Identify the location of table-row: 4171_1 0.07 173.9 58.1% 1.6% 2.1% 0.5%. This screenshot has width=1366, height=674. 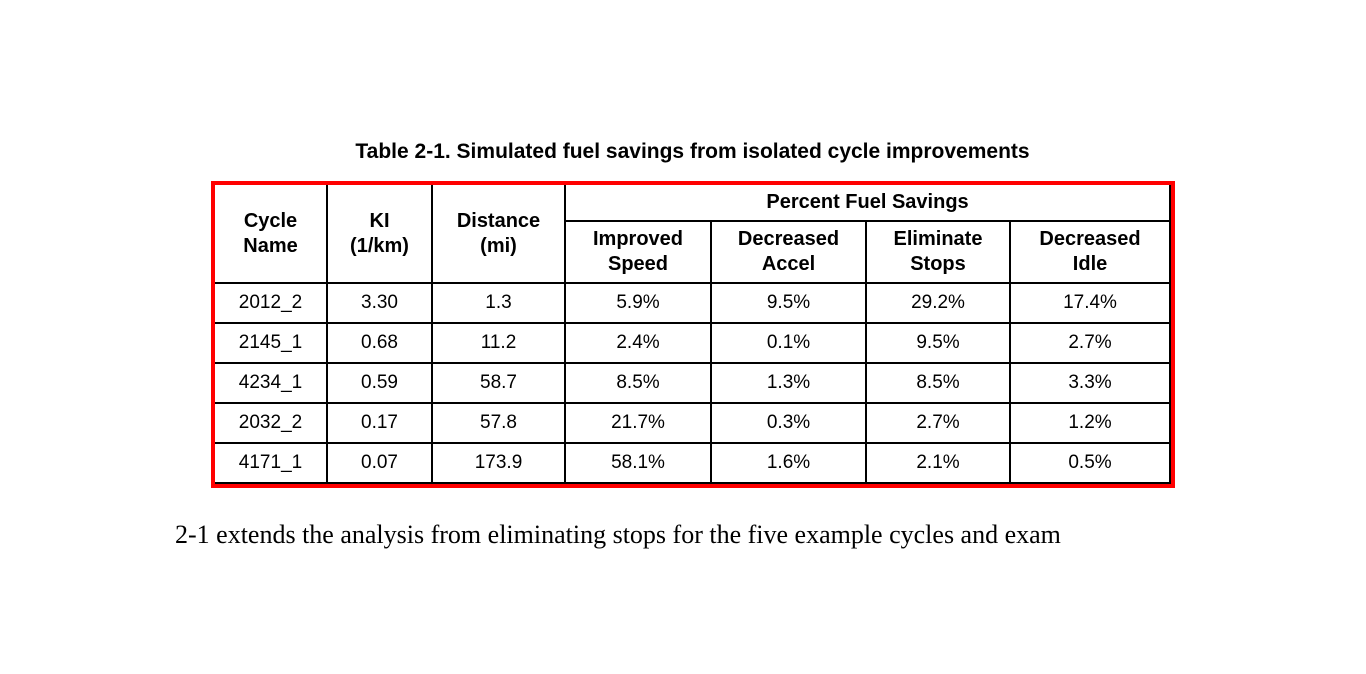
(693, 463).